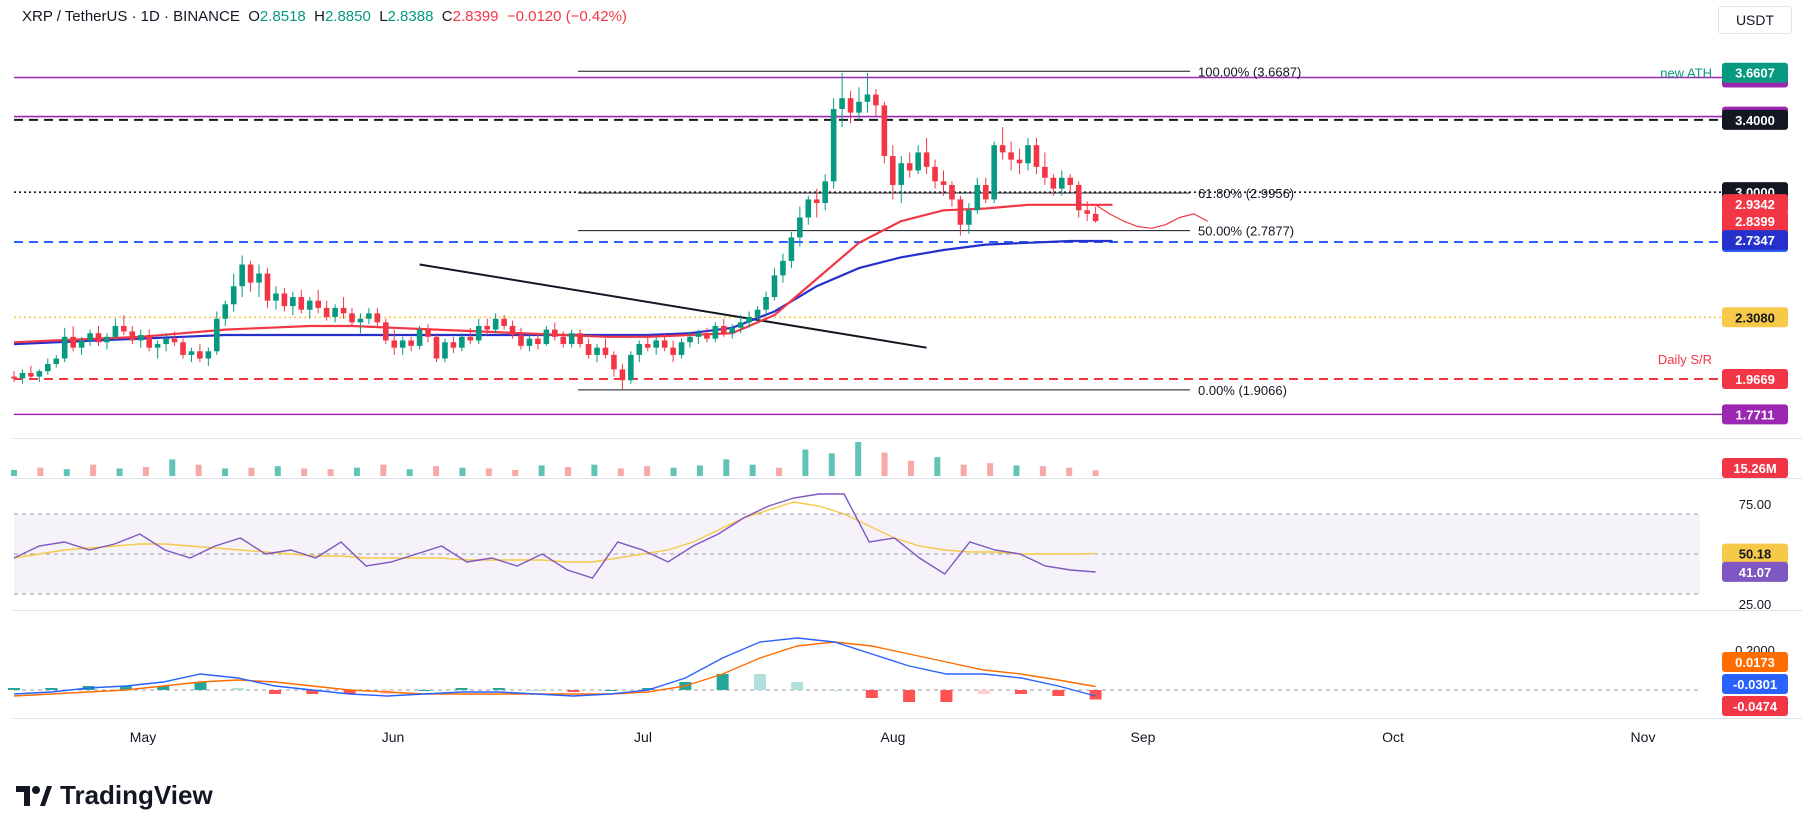 This screenshot has height=831, width=1814. I want to click on rsi-ma-line, so click(554, 532).